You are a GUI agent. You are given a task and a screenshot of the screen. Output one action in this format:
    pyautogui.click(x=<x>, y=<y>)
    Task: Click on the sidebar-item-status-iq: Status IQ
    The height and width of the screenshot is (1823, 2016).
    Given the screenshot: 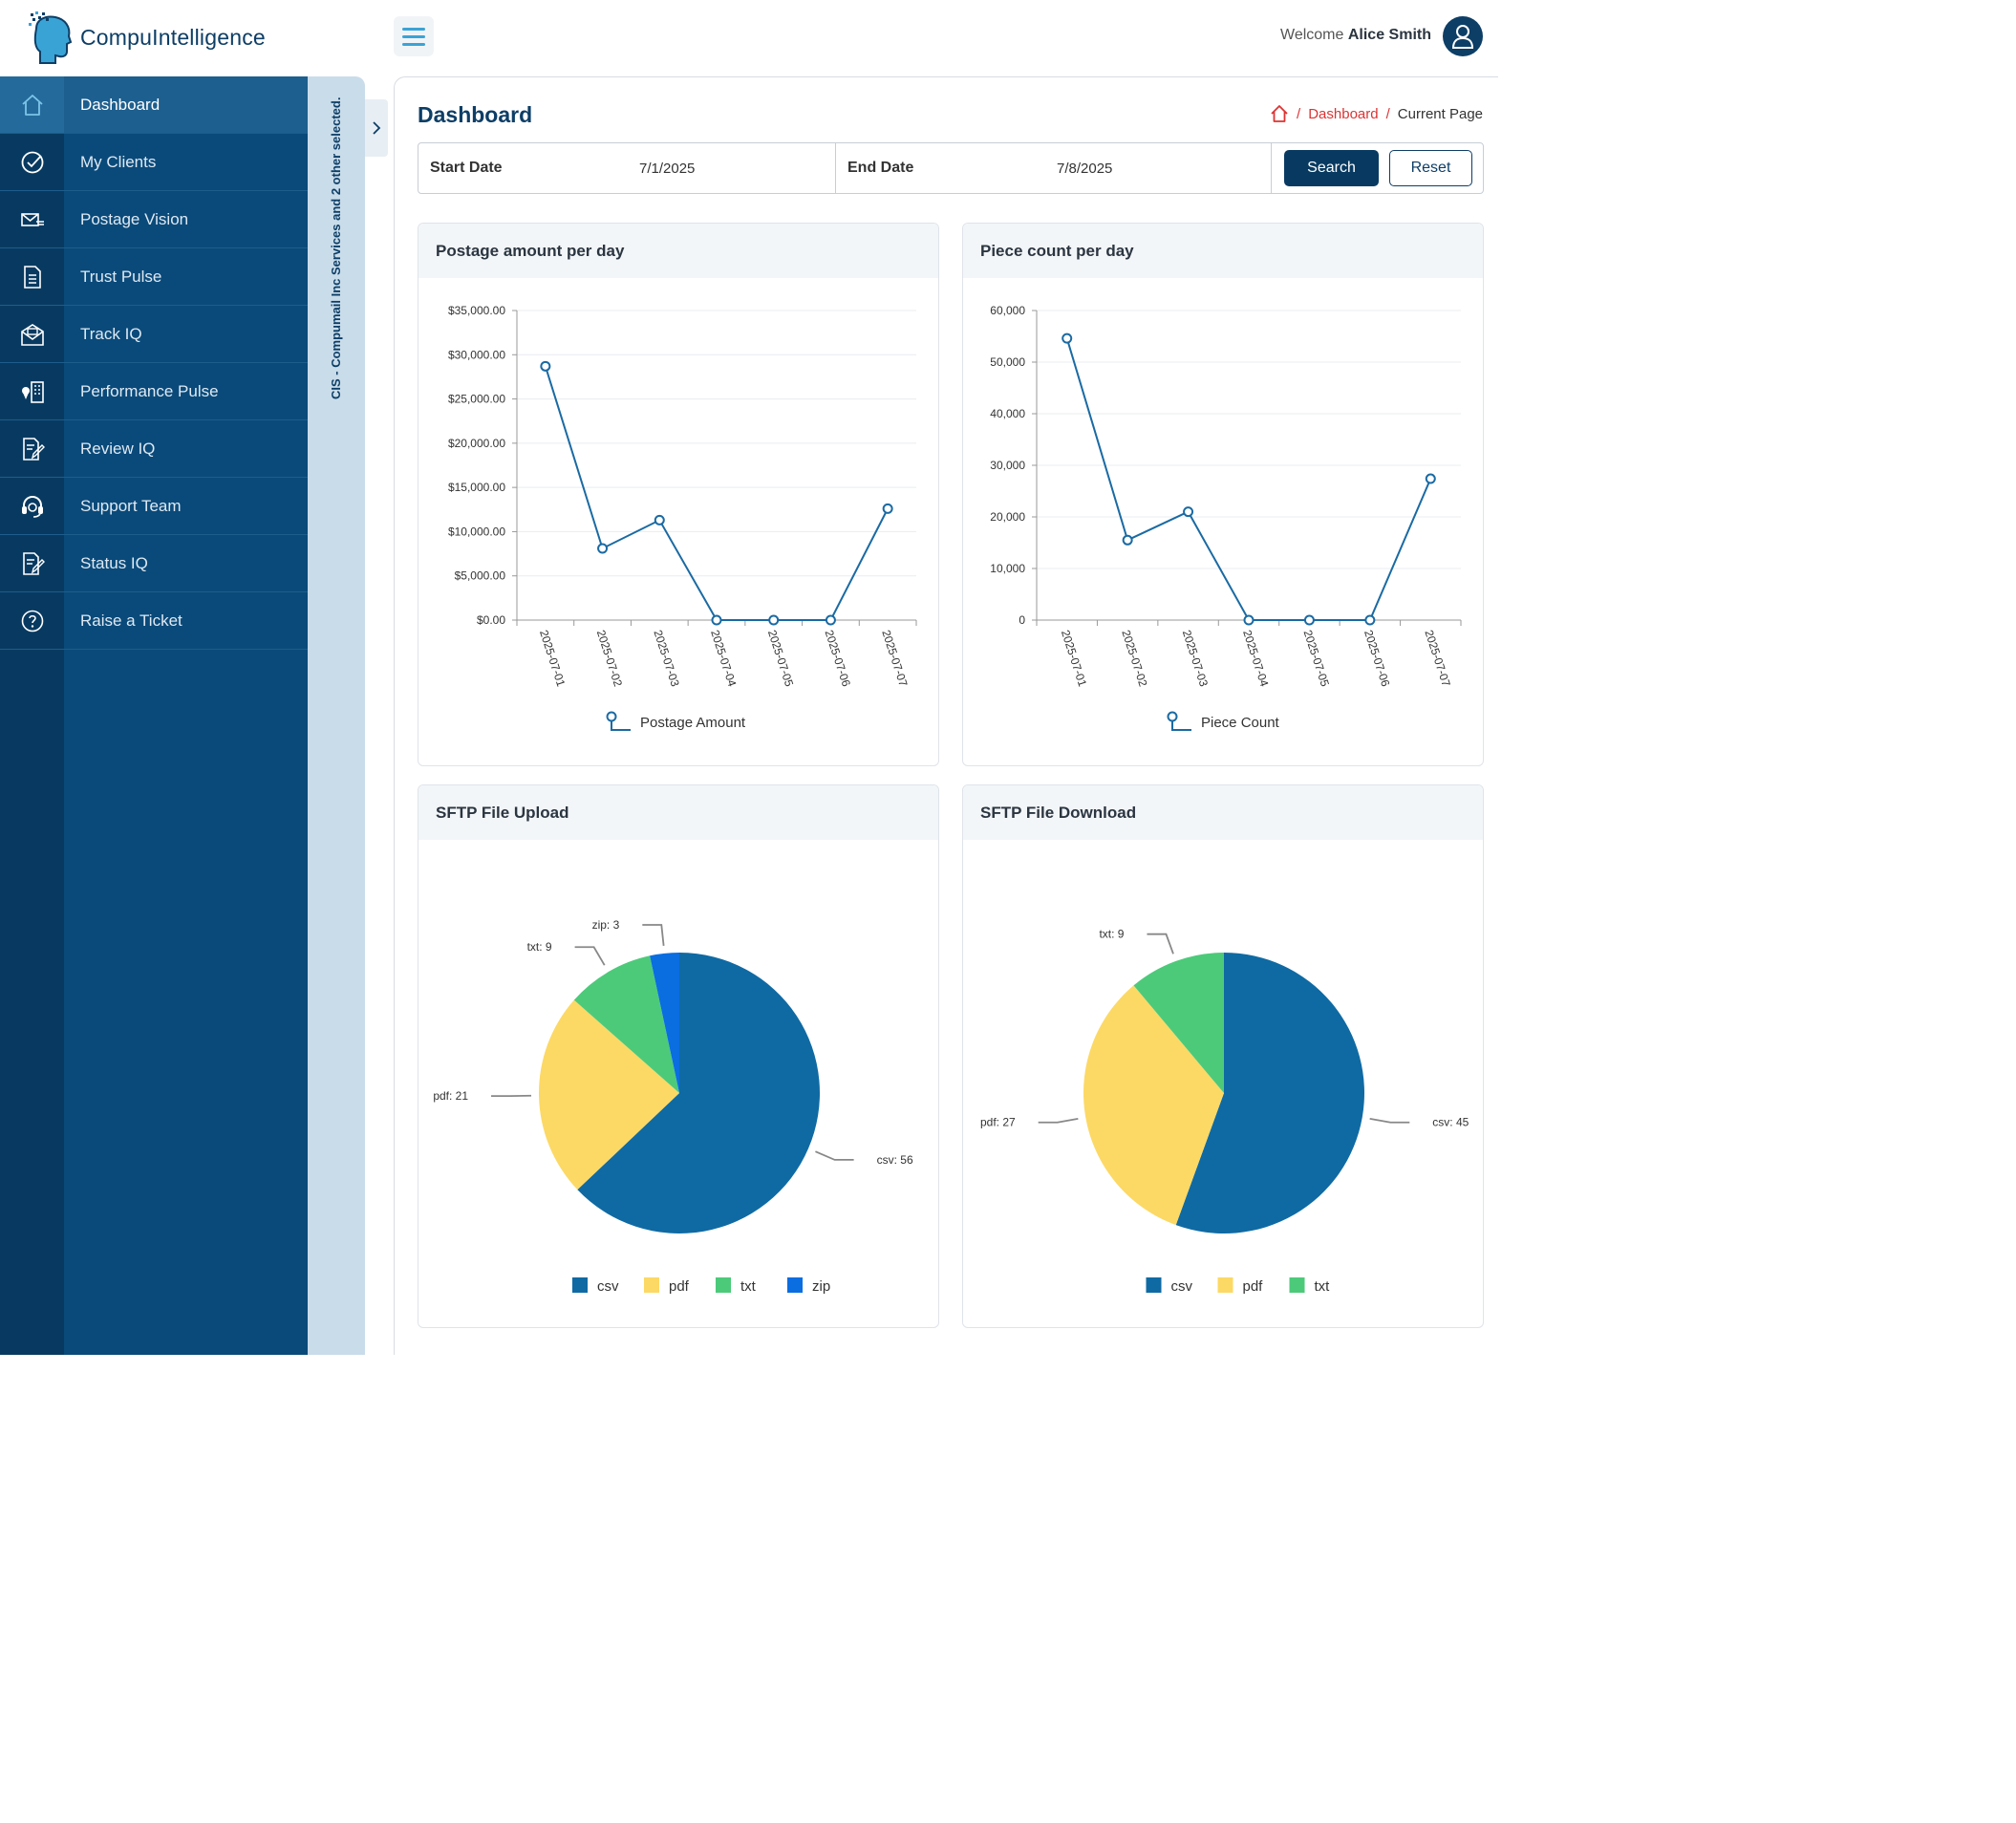 What is the action you would take?
    pyautogui.click(x=154, y=564)
    